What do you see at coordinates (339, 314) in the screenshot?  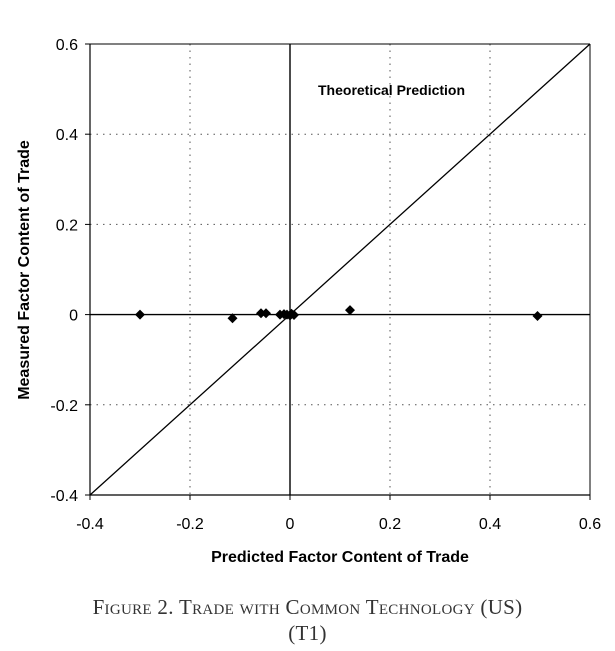 I see `data-points` at bounding box center [339, 314].